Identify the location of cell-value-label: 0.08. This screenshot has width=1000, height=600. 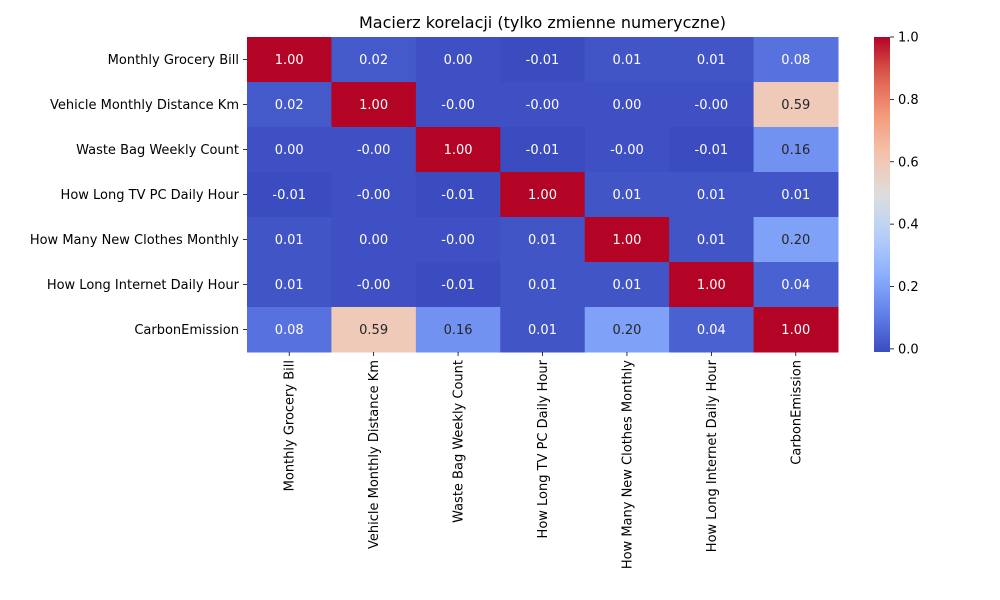
(795, 60).